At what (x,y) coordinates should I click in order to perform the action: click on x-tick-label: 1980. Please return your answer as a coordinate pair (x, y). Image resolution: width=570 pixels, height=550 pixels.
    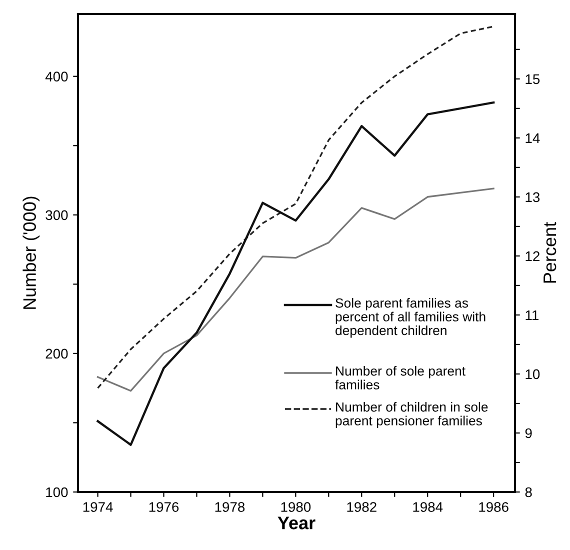
    Looking at the image, I should click on (296, 507).